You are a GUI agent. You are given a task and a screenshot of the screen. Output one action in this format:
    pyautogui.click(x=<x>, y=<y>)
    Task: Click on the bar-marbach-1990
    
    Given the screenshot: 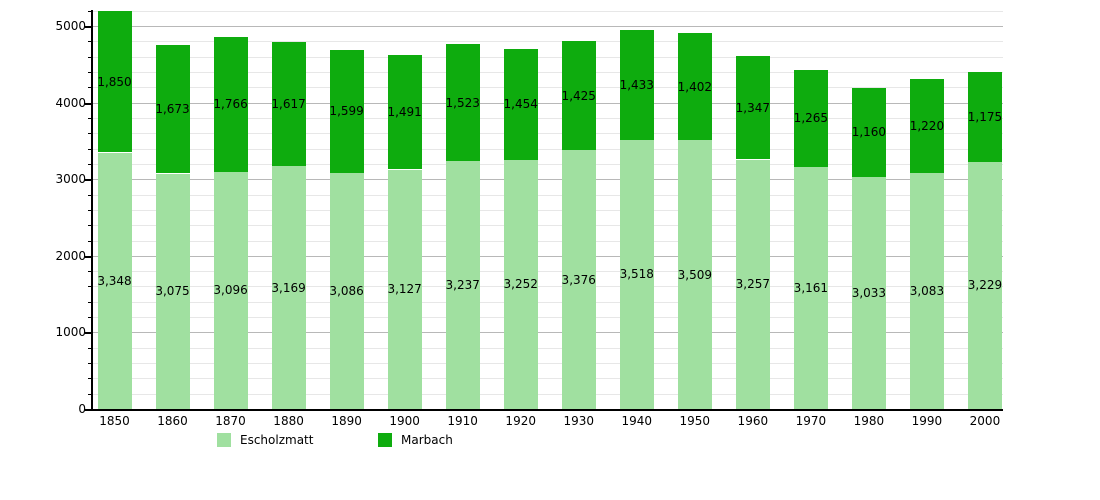 What is the action you would take?
    pyautogui.click(x=926, y=126)
    